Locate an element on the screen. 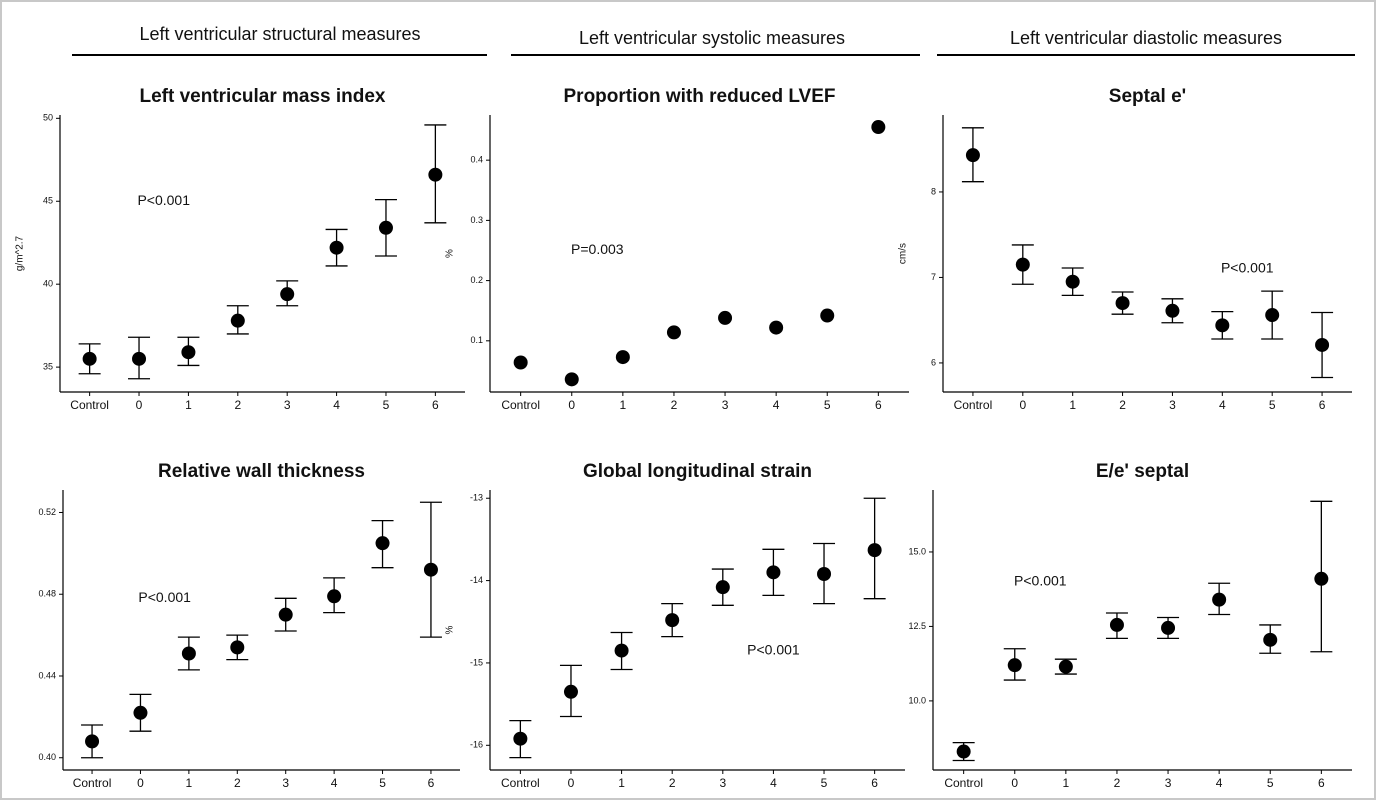  y-tick-label: 0.44 is located at coordinates (47, 675).